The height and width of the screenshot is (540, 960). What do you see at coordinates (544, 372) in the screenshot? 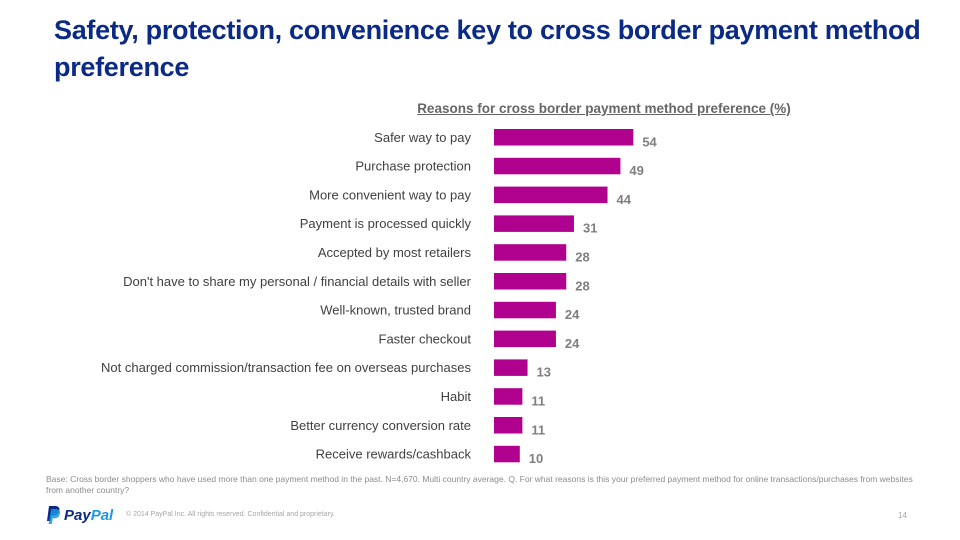
I see `value-label: 13` at bounding box center [544, 372].